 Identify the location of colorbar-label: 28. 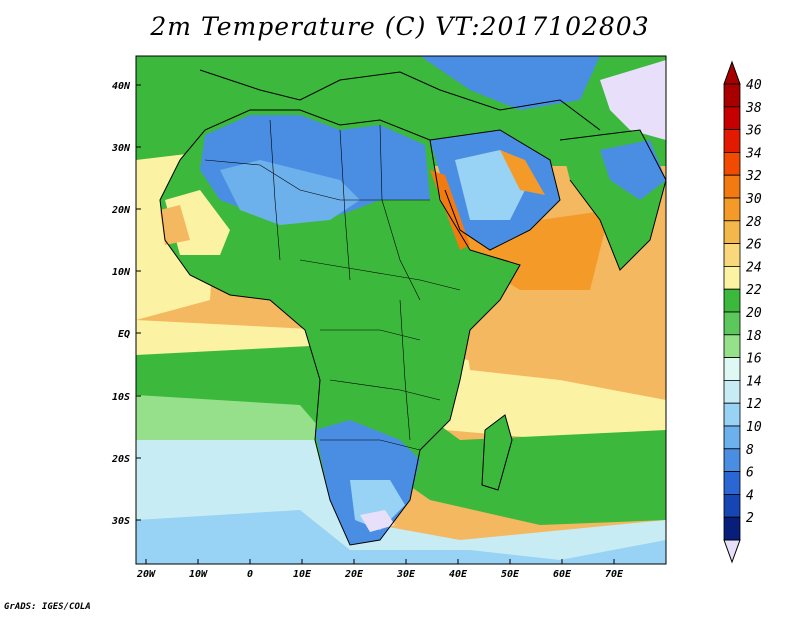
(754, 222).